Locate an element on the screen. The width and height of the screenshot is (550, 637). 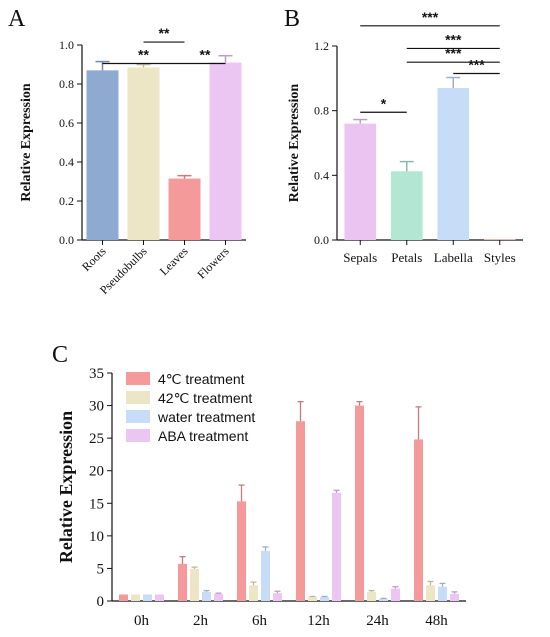
chart-b-bar-sepals is located at coordinates (360, 181).